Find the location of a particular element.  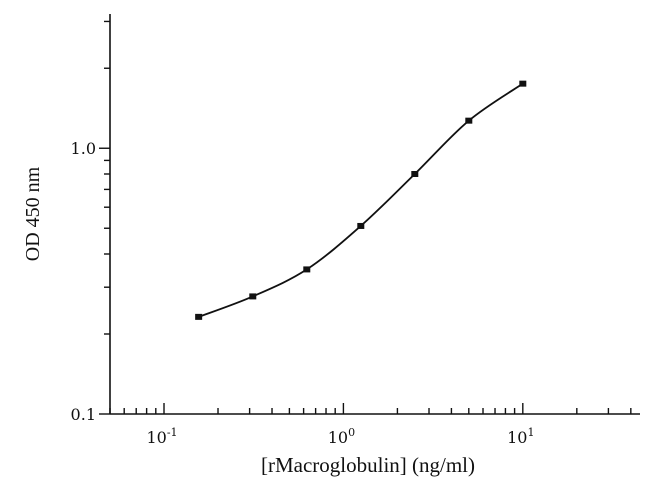

x-ticks: 10⁻¹ 10⁰ 10¹ is located at coordinates (370, 425).